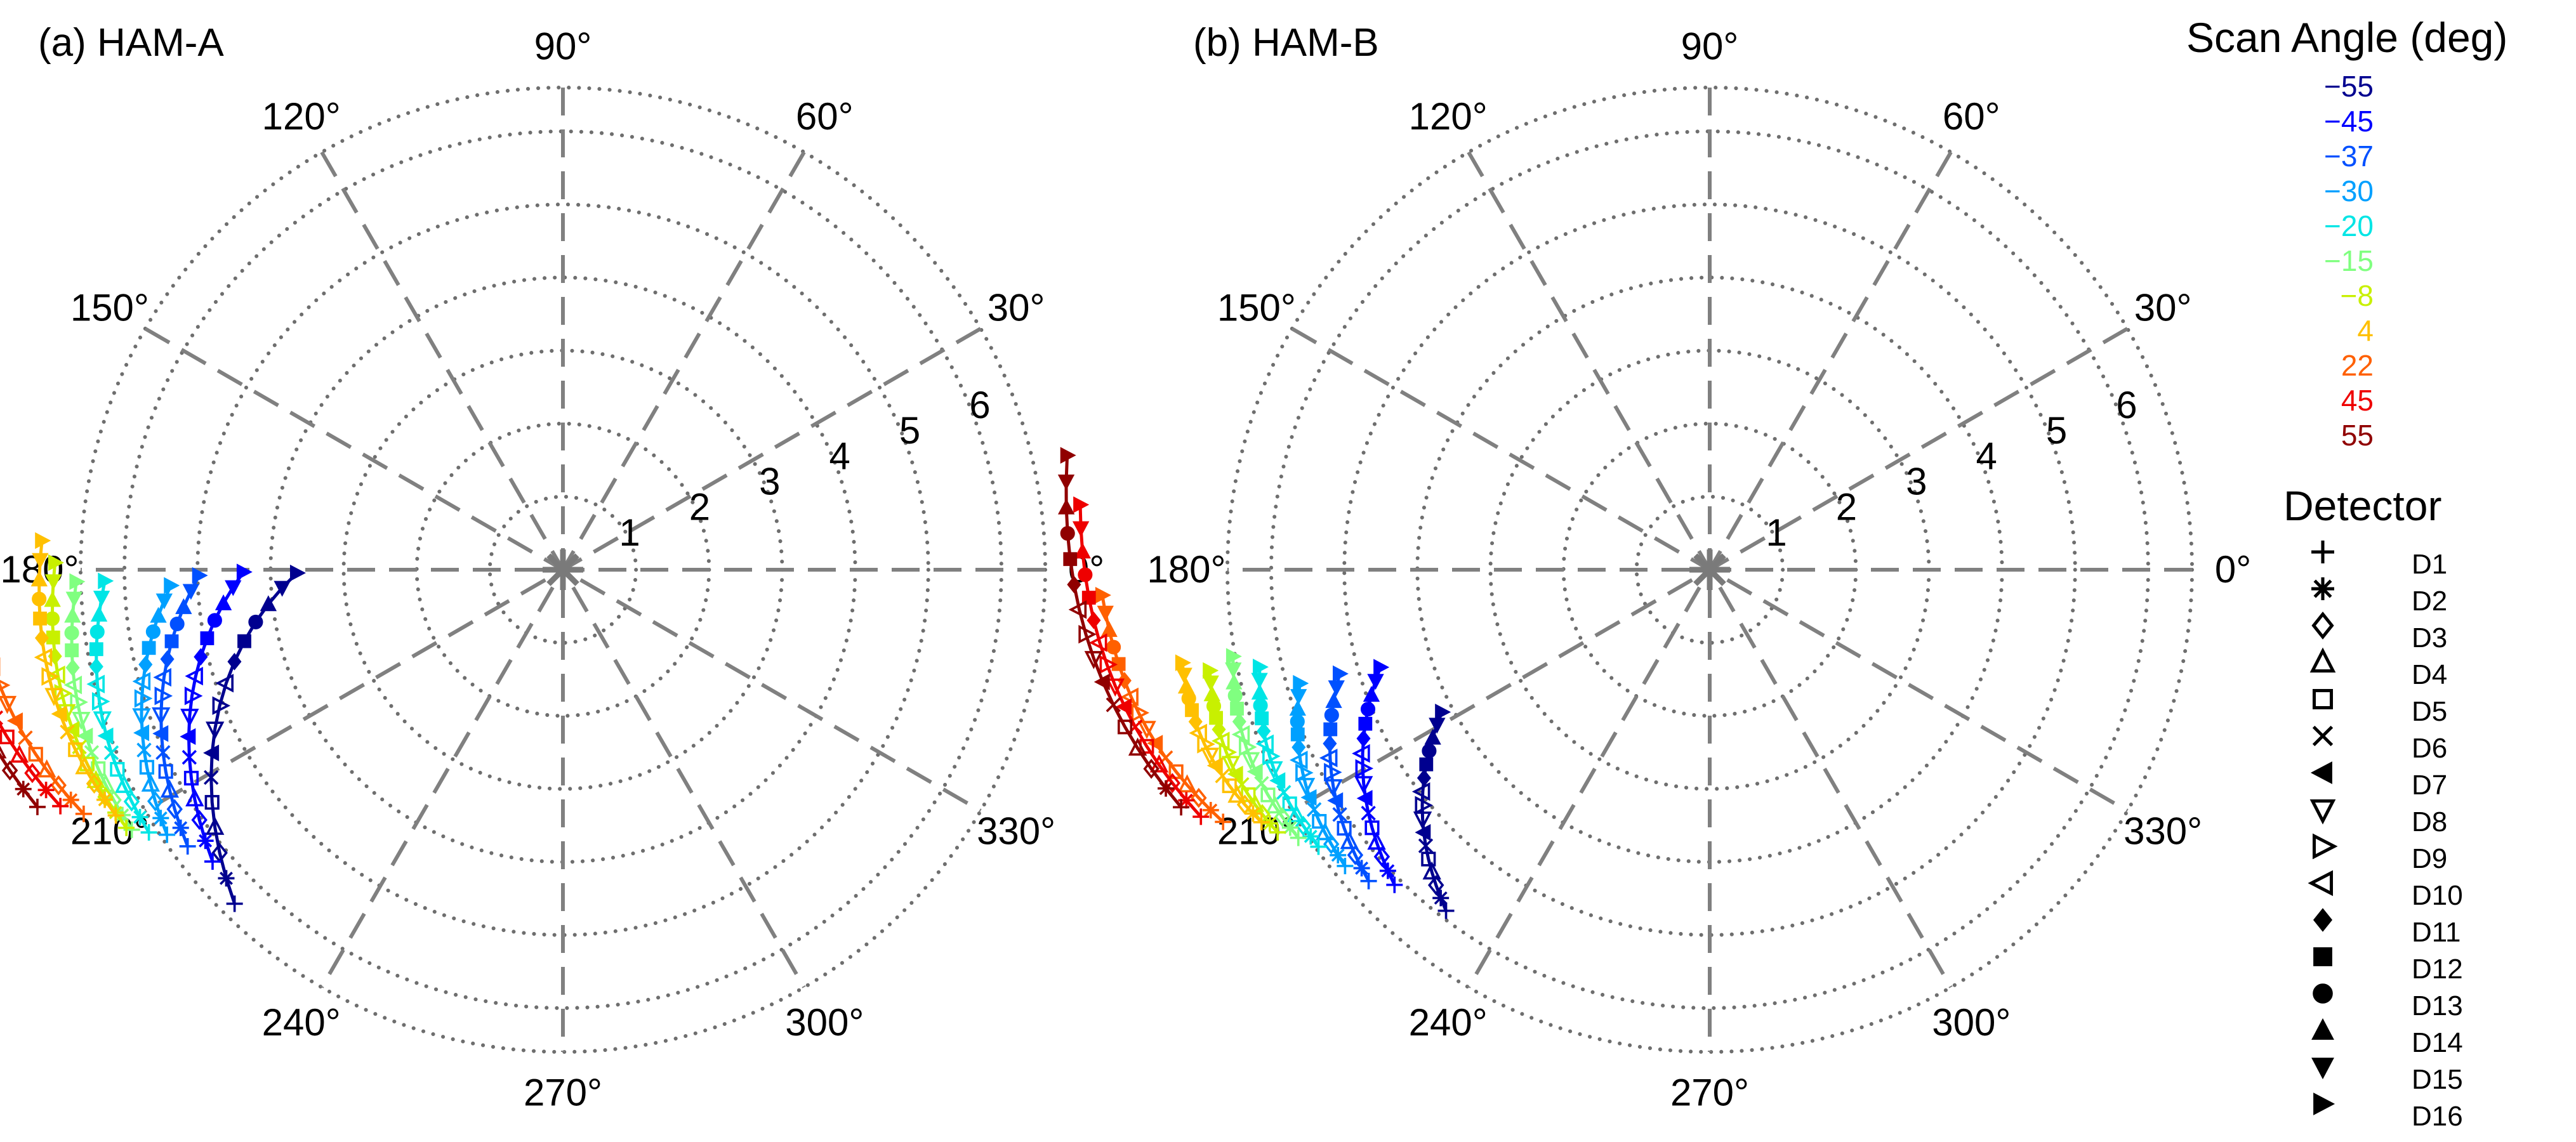 This screenshot has width=2576, height=1142. What do you see at coordinates (2429, 786) in the screenshot?
I see `detector-legend-label: D7` at bounding box center [2429, 786].